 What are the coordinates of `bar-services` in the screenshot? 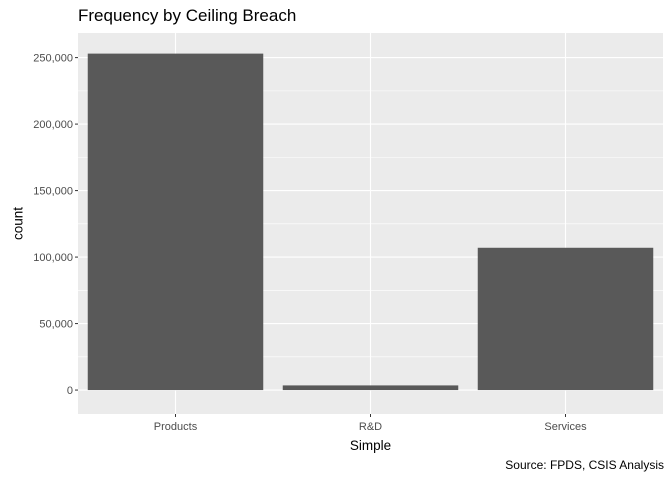 It's located at (565, 319).